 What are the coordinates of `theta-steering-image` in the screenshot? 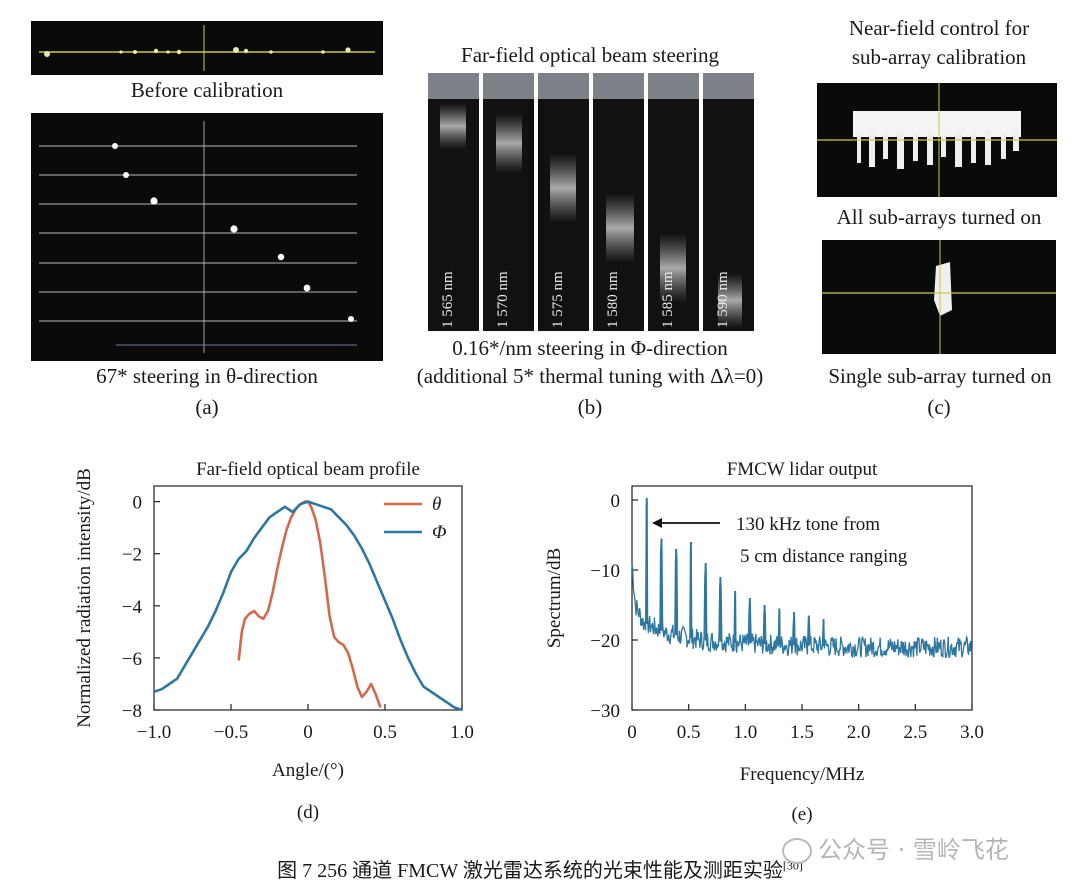 It's located at (207, 237).